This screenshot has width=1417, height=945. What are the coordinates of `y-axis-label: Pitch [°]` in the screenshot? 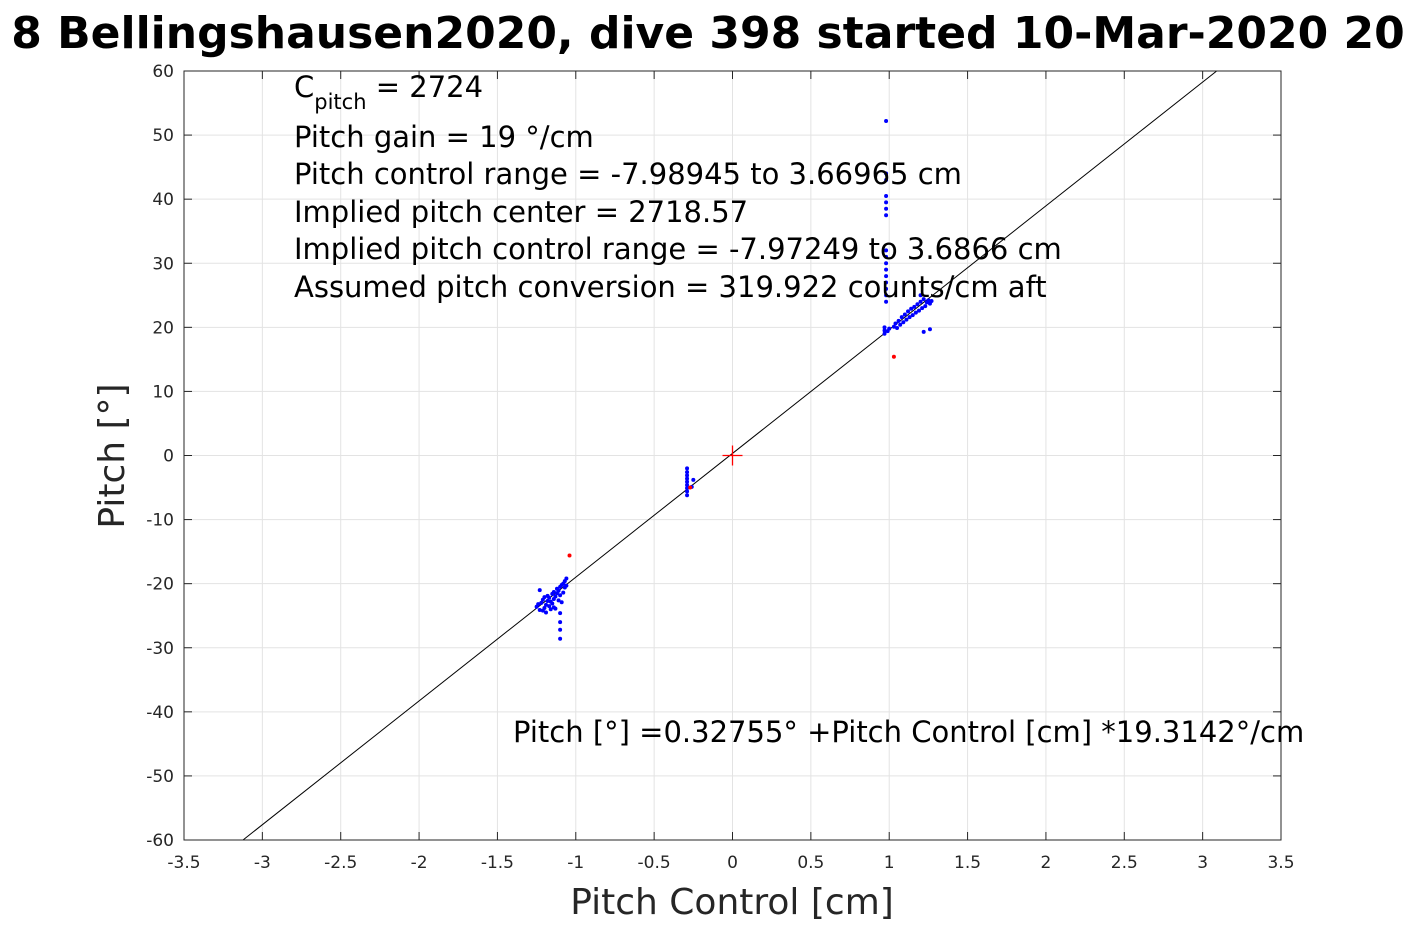 It's located at (112, 455).